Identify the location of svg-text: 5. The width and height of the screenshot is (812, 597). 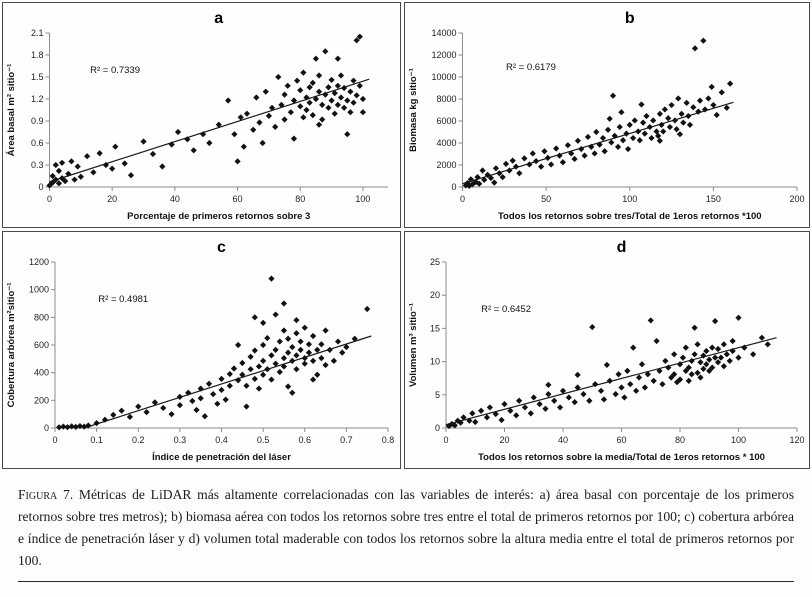
(437, 395).